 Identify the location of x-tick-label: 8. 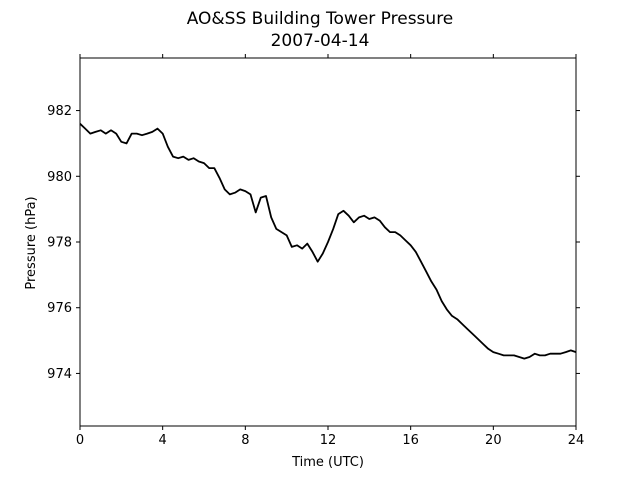
(245, 440).